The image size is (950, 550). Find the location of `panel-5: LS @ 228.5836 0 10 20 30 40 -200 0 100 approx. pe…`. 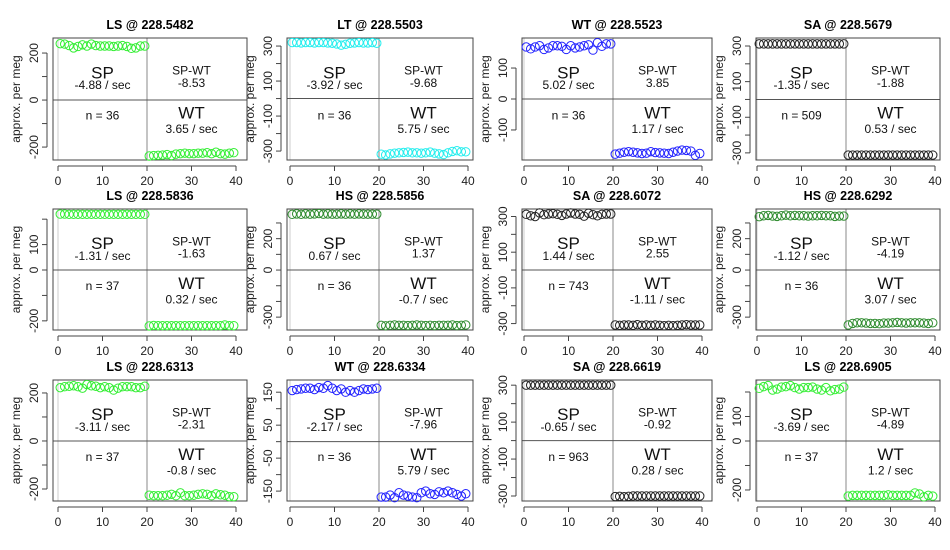

panel-5: LS @ 228.5836 0 10 20 30 40 -200 0 100 approx. pe… is located at coordinates (128, 273).